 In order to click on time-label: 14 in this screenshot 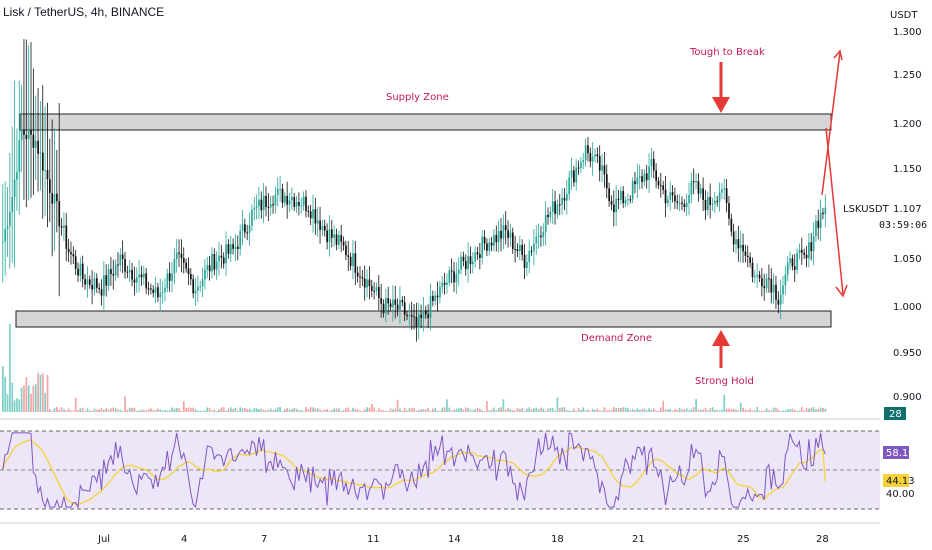, I will do `click(454, 539)`.